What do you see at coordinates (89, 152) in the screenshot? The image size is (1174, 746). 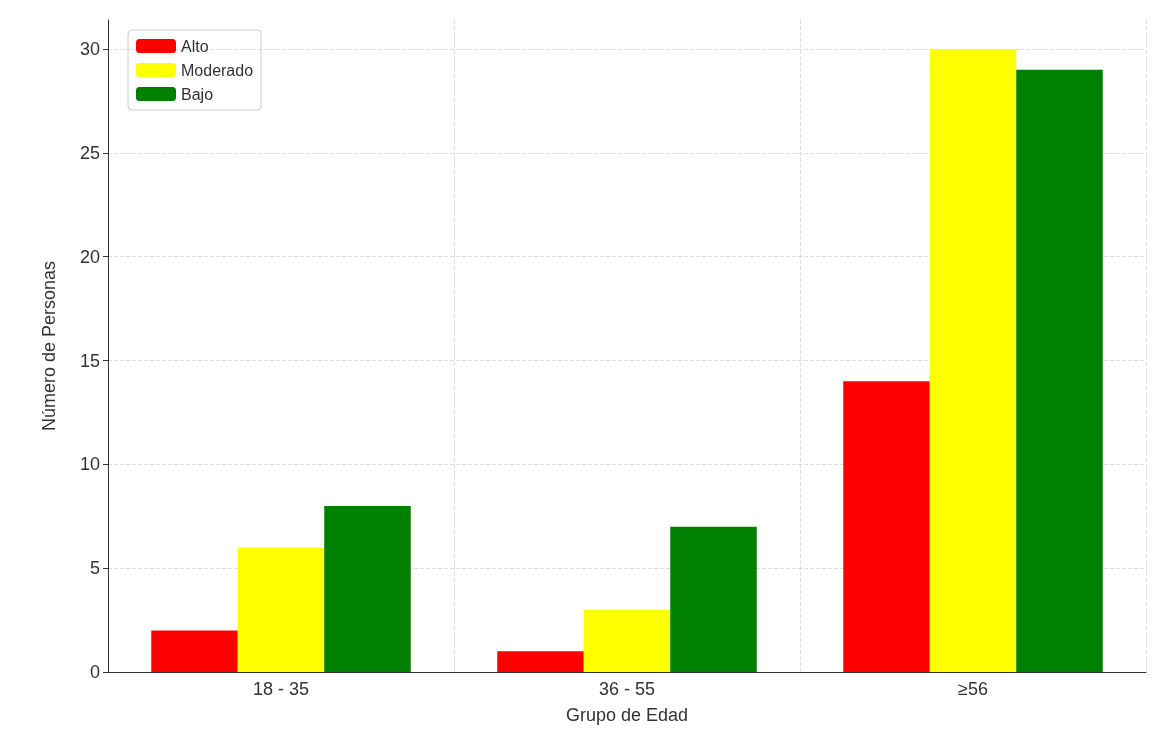 I see `y-tick-label: 25` at bounding box center [89, 152].